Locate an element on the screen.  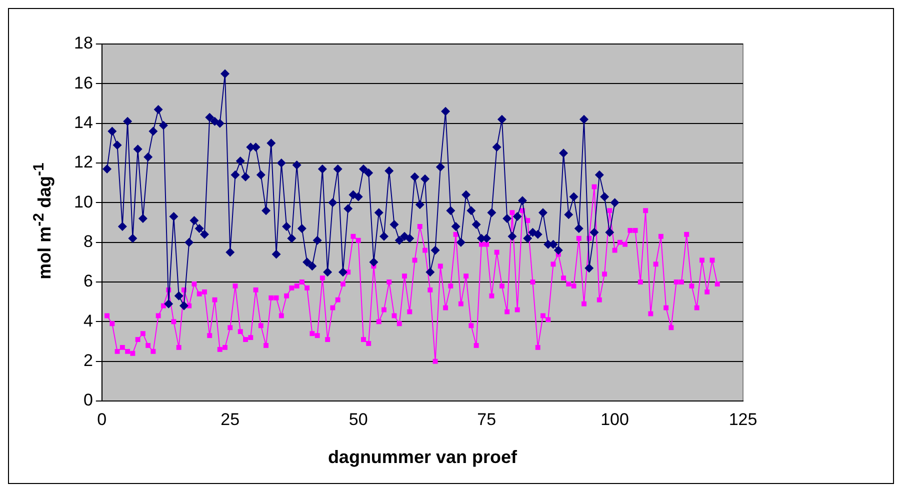
y-tick-label: 8 is located at coordinates (88, 242).